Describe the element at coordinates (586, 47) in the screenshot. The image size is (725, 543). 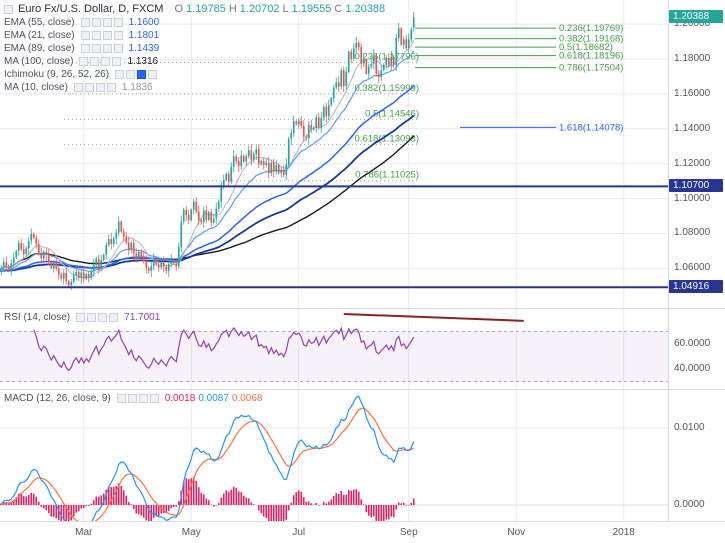
I see `svg-text: 0.5(1.18682)` at that location.